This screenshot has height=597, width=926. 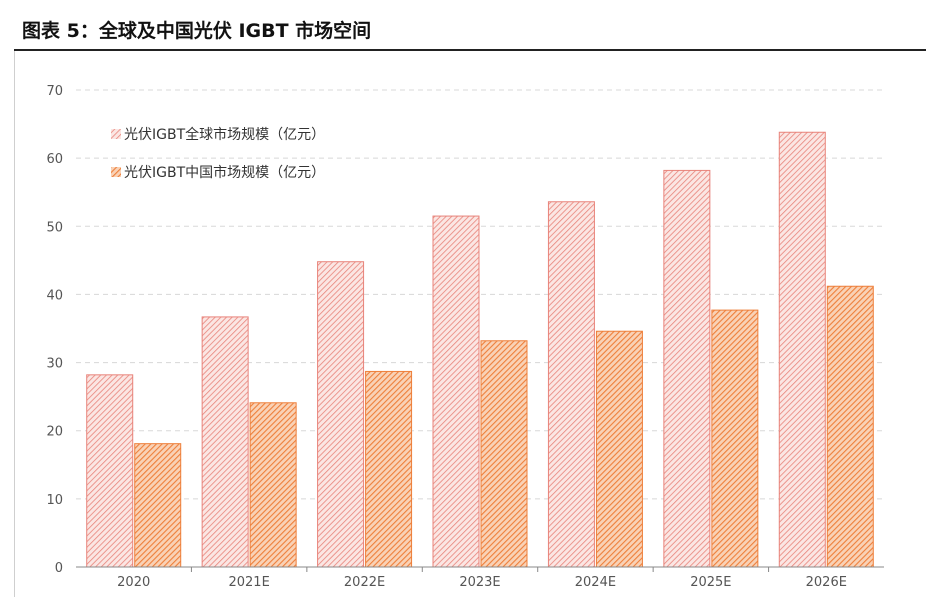 What do you see at coordinates (54, 295) in the screenshot?
I see `y-tick-label: 40` at bounding box center [54, 295].